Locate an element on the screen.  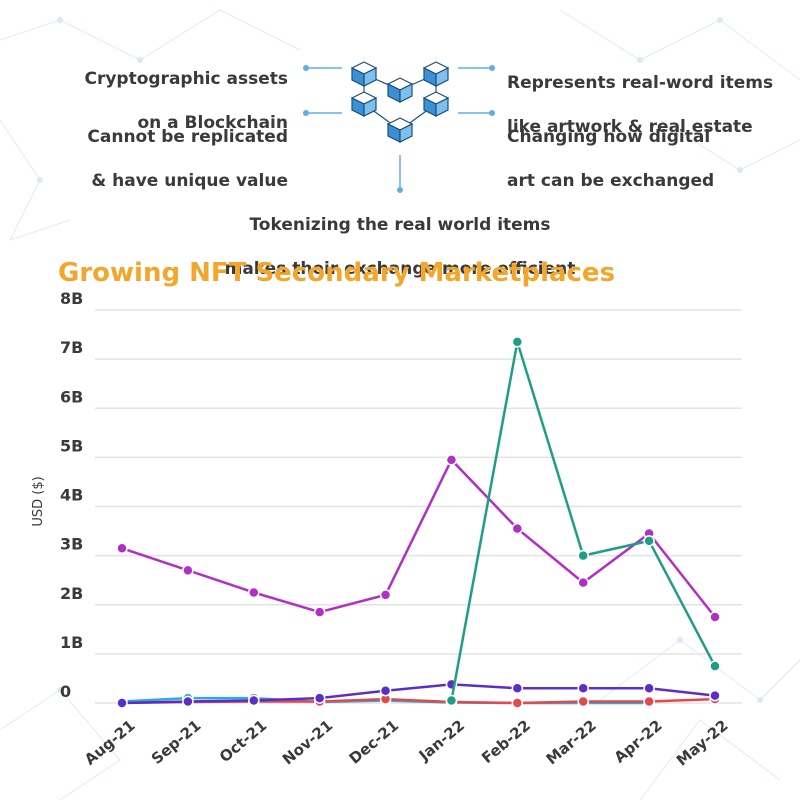
info-line: makes their exchange more efficient is located at coordinates (400, 269).